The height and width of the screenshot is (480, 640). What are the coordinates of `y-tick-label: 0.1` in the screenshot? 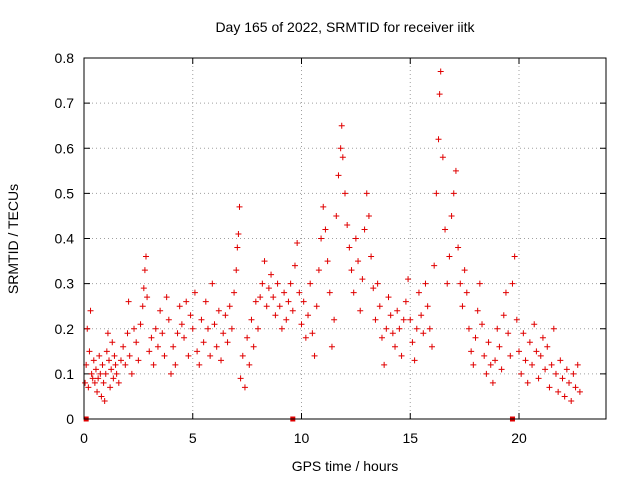 It's located at (65, 374).